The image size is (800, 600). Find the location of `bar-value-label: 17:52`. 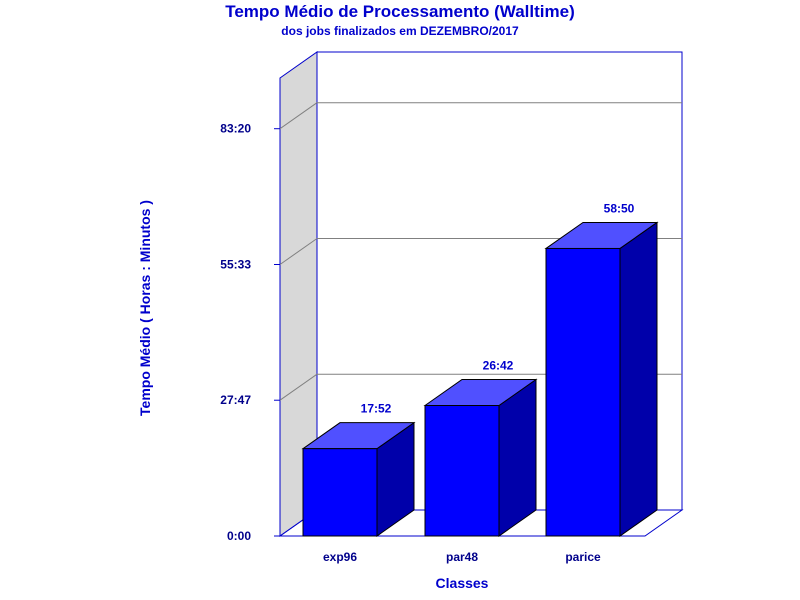

bar-value-label: 17:52 is located at coordinates (376, 409).